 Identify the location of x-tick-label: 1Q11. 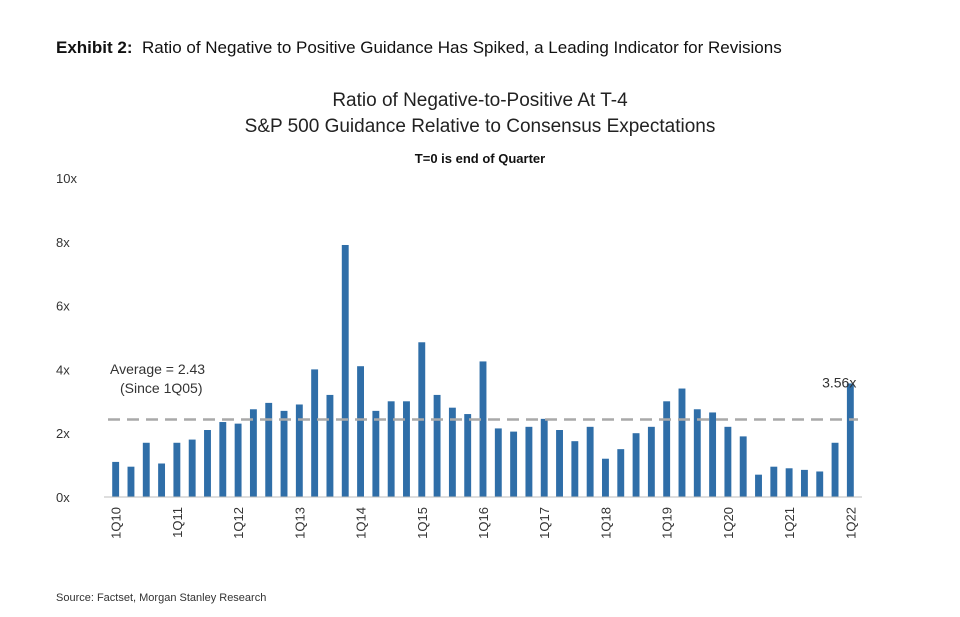
(177, 522).